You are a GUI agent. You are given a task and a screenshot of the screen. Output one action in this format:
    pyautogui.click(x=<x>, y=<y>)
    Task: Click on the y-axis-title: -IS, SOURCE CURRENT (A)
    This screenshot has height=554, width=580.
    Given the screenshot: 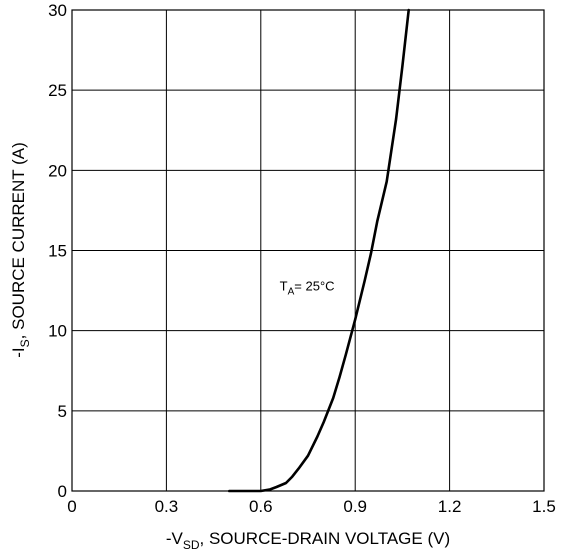 What is the action you would take?
    pyautogui.click(x=20, y=250)
    